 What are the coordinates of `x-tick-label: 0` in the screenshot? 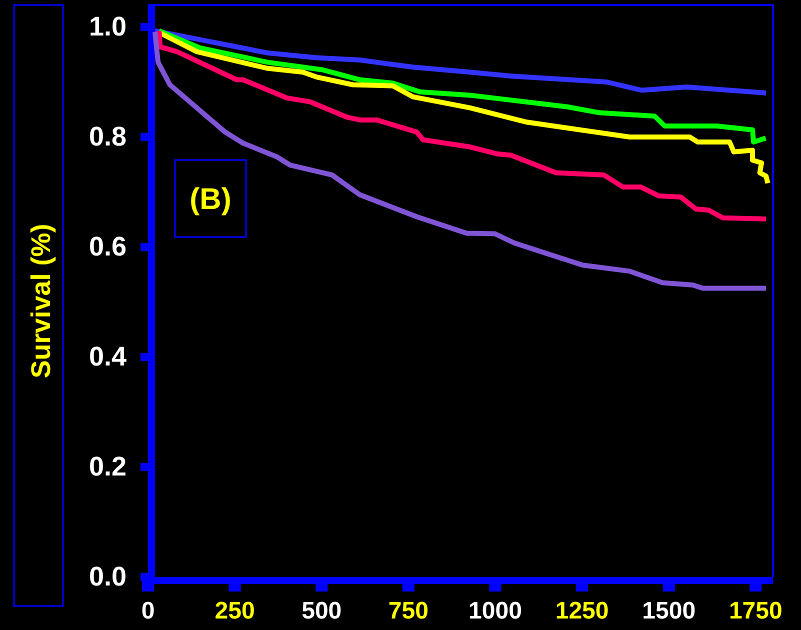 It's located at (148, 611).